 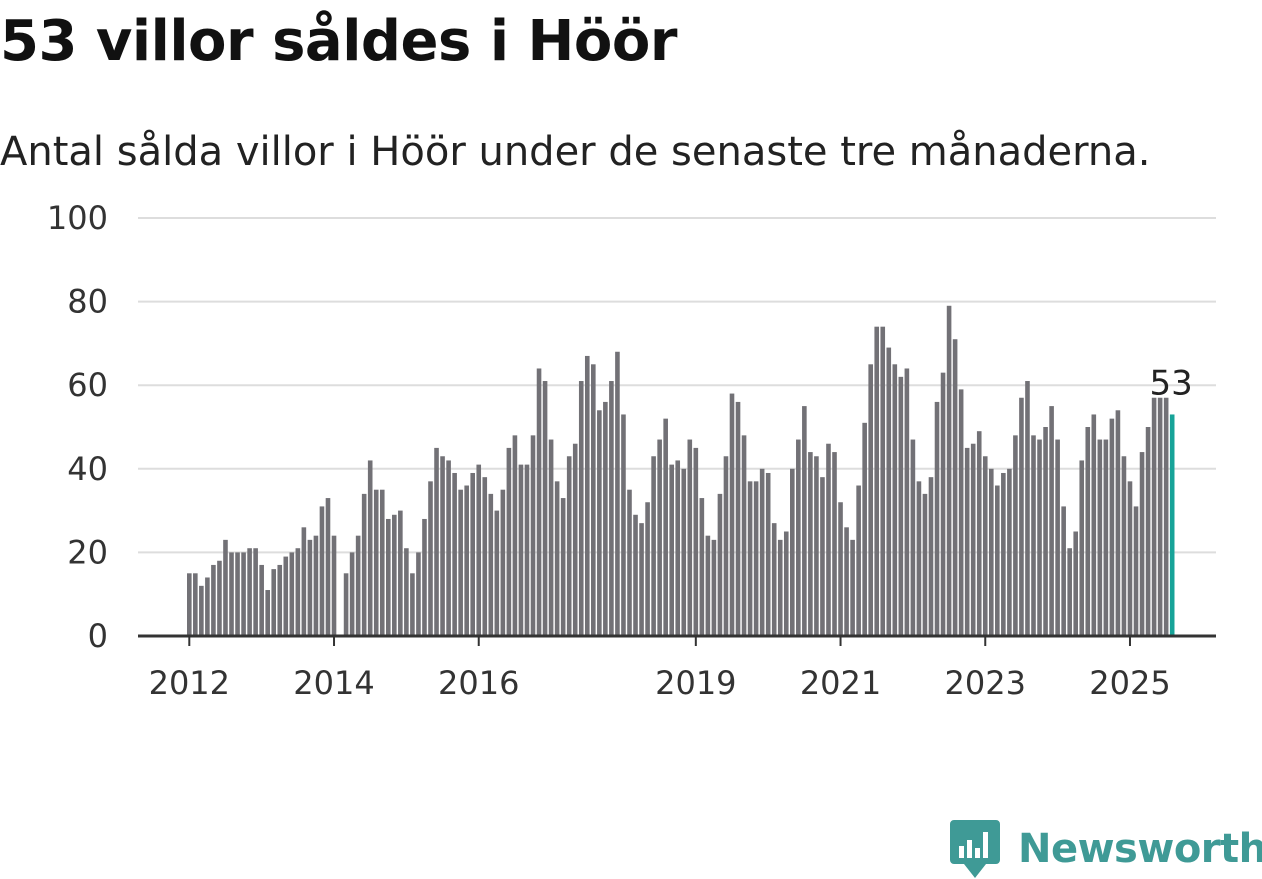 What do you see at coordinates (1129, 683) in the screenshot?
I see `x-tick-label: 2025` at bounding box center [1129, 683].